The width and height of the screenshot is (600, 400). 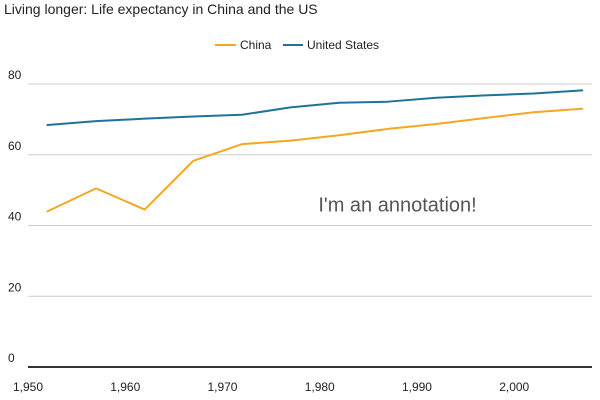 I want to click on x-tick-label: 1,950, so click(x=28, y=387).